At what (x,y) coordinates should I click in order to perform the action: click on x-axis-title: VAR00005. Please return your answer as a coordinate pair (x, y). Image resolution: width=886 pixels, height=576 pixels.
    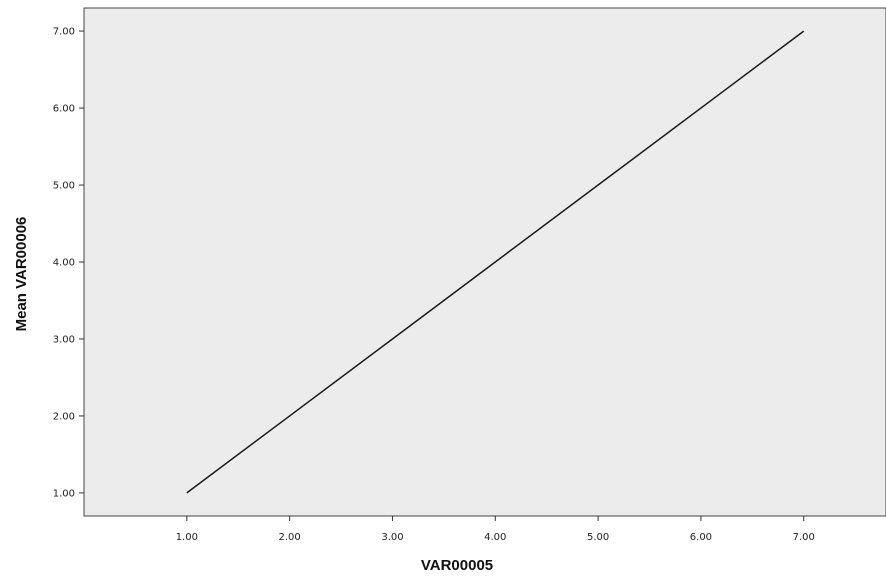
    Looking at the image, I should click on (457, 565).